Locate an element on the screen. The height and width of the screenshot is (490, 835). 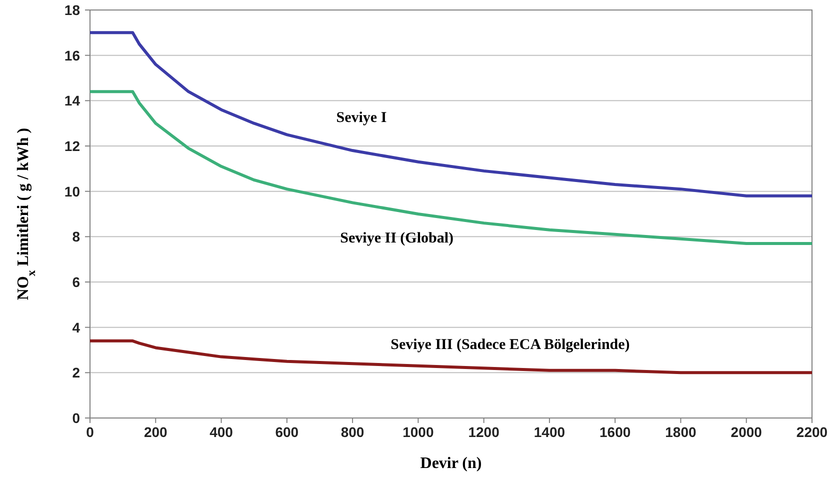
x-tick-label: 1200 is located at coordinates (484, 432).